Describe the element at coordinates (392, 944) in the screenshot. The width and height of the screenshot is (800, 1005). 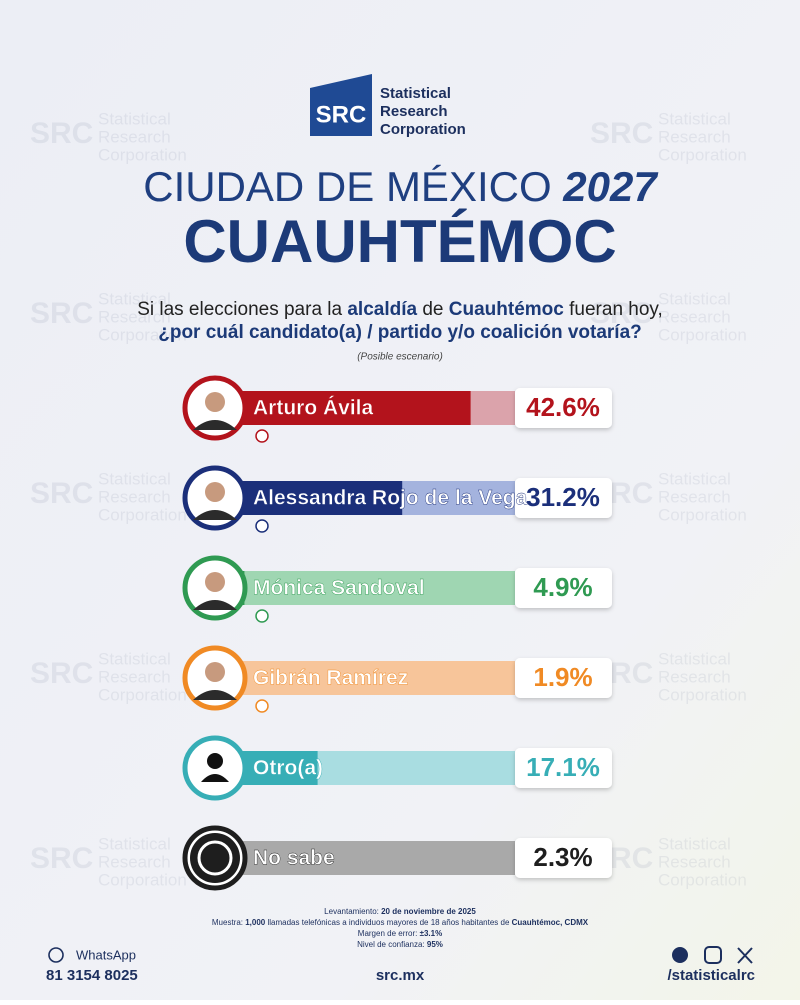
I see `m: Nivel de confianza:` at that location.